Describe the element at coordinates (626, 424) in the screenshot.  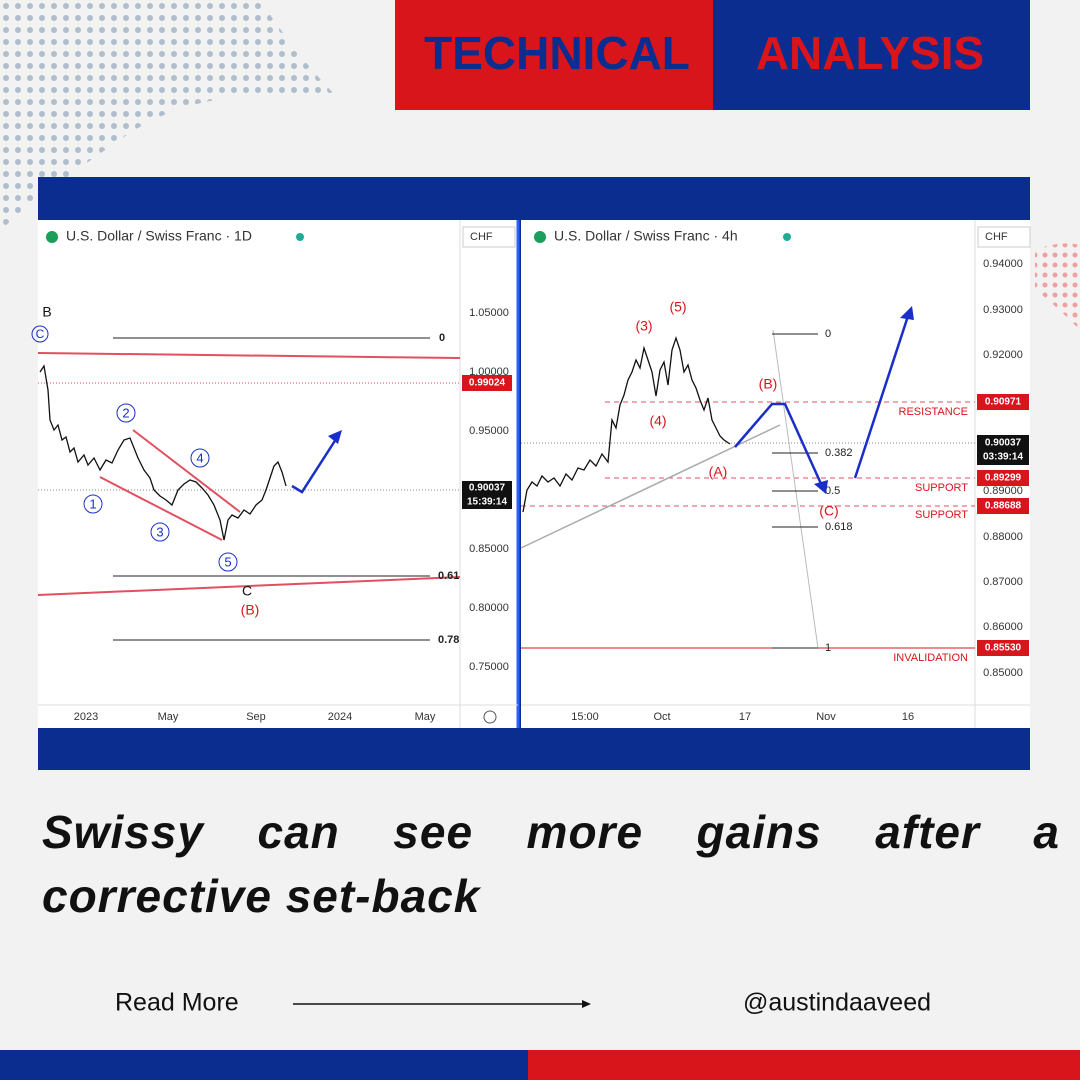
I see `price-series` at that location.